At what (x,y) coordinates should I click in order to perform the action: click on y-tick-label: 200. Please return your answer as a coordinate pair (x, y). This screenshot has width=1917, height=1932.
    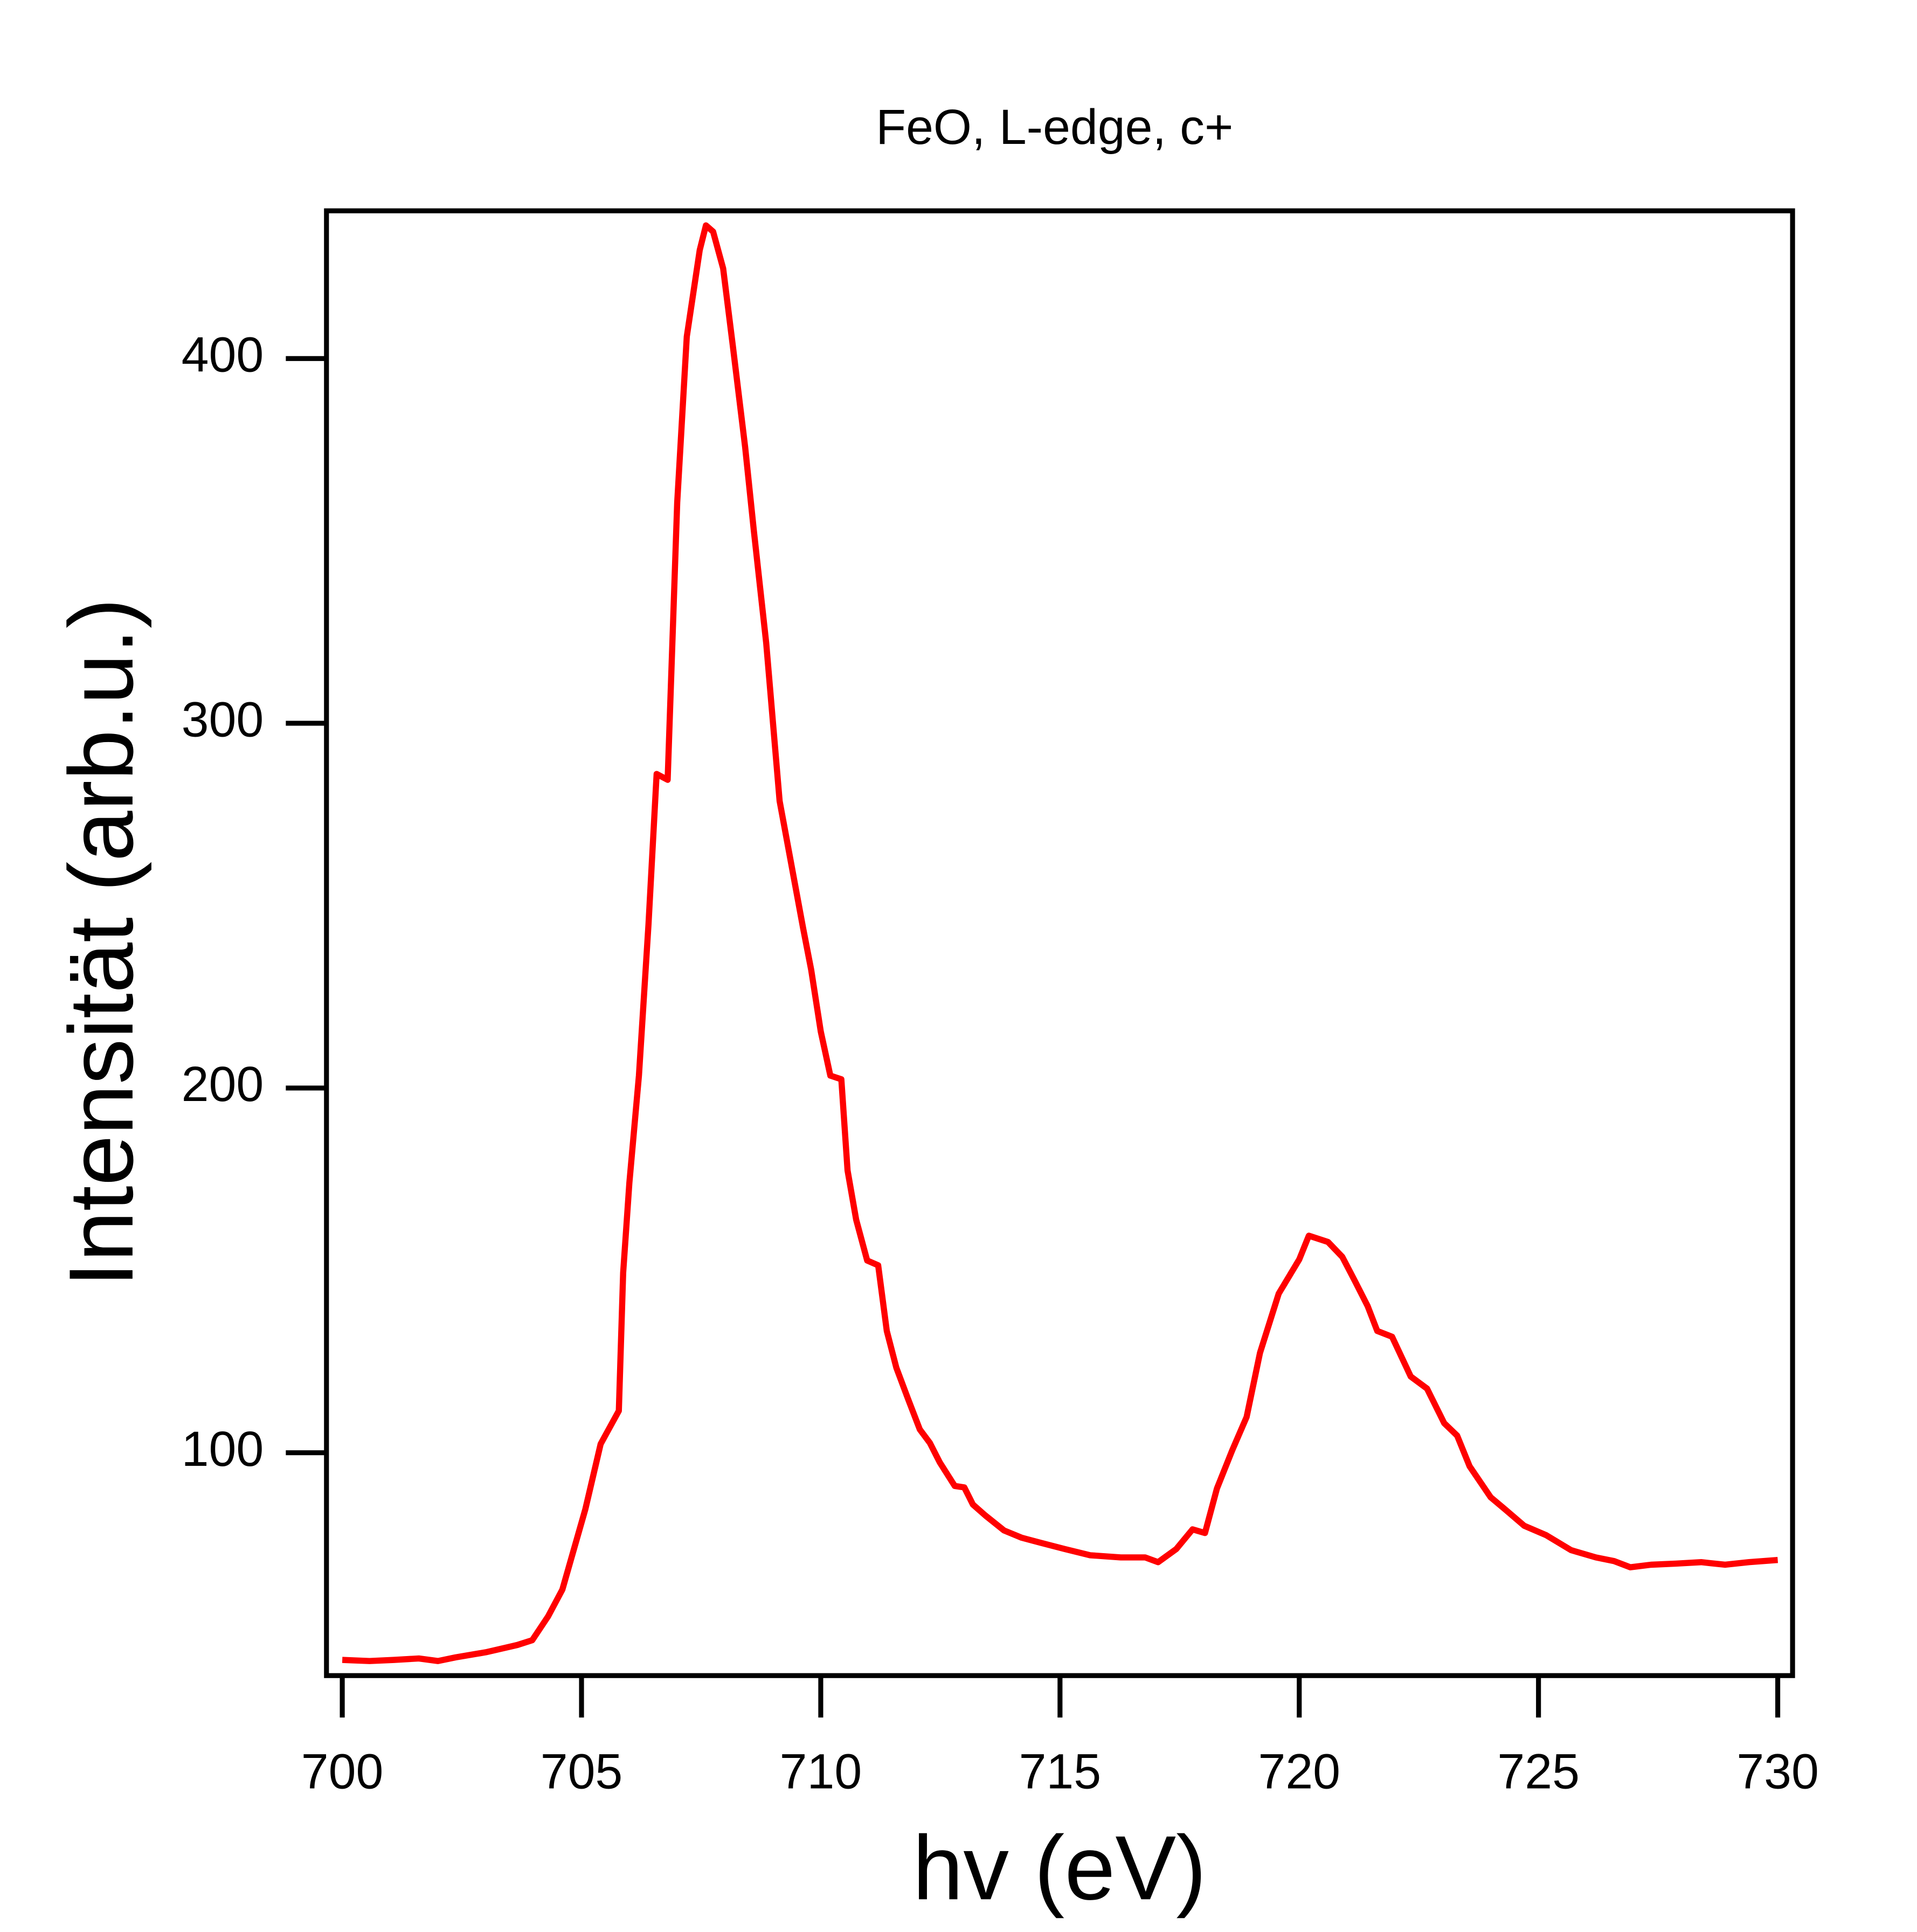
    Looking at the image, I should click on (223, 1084).